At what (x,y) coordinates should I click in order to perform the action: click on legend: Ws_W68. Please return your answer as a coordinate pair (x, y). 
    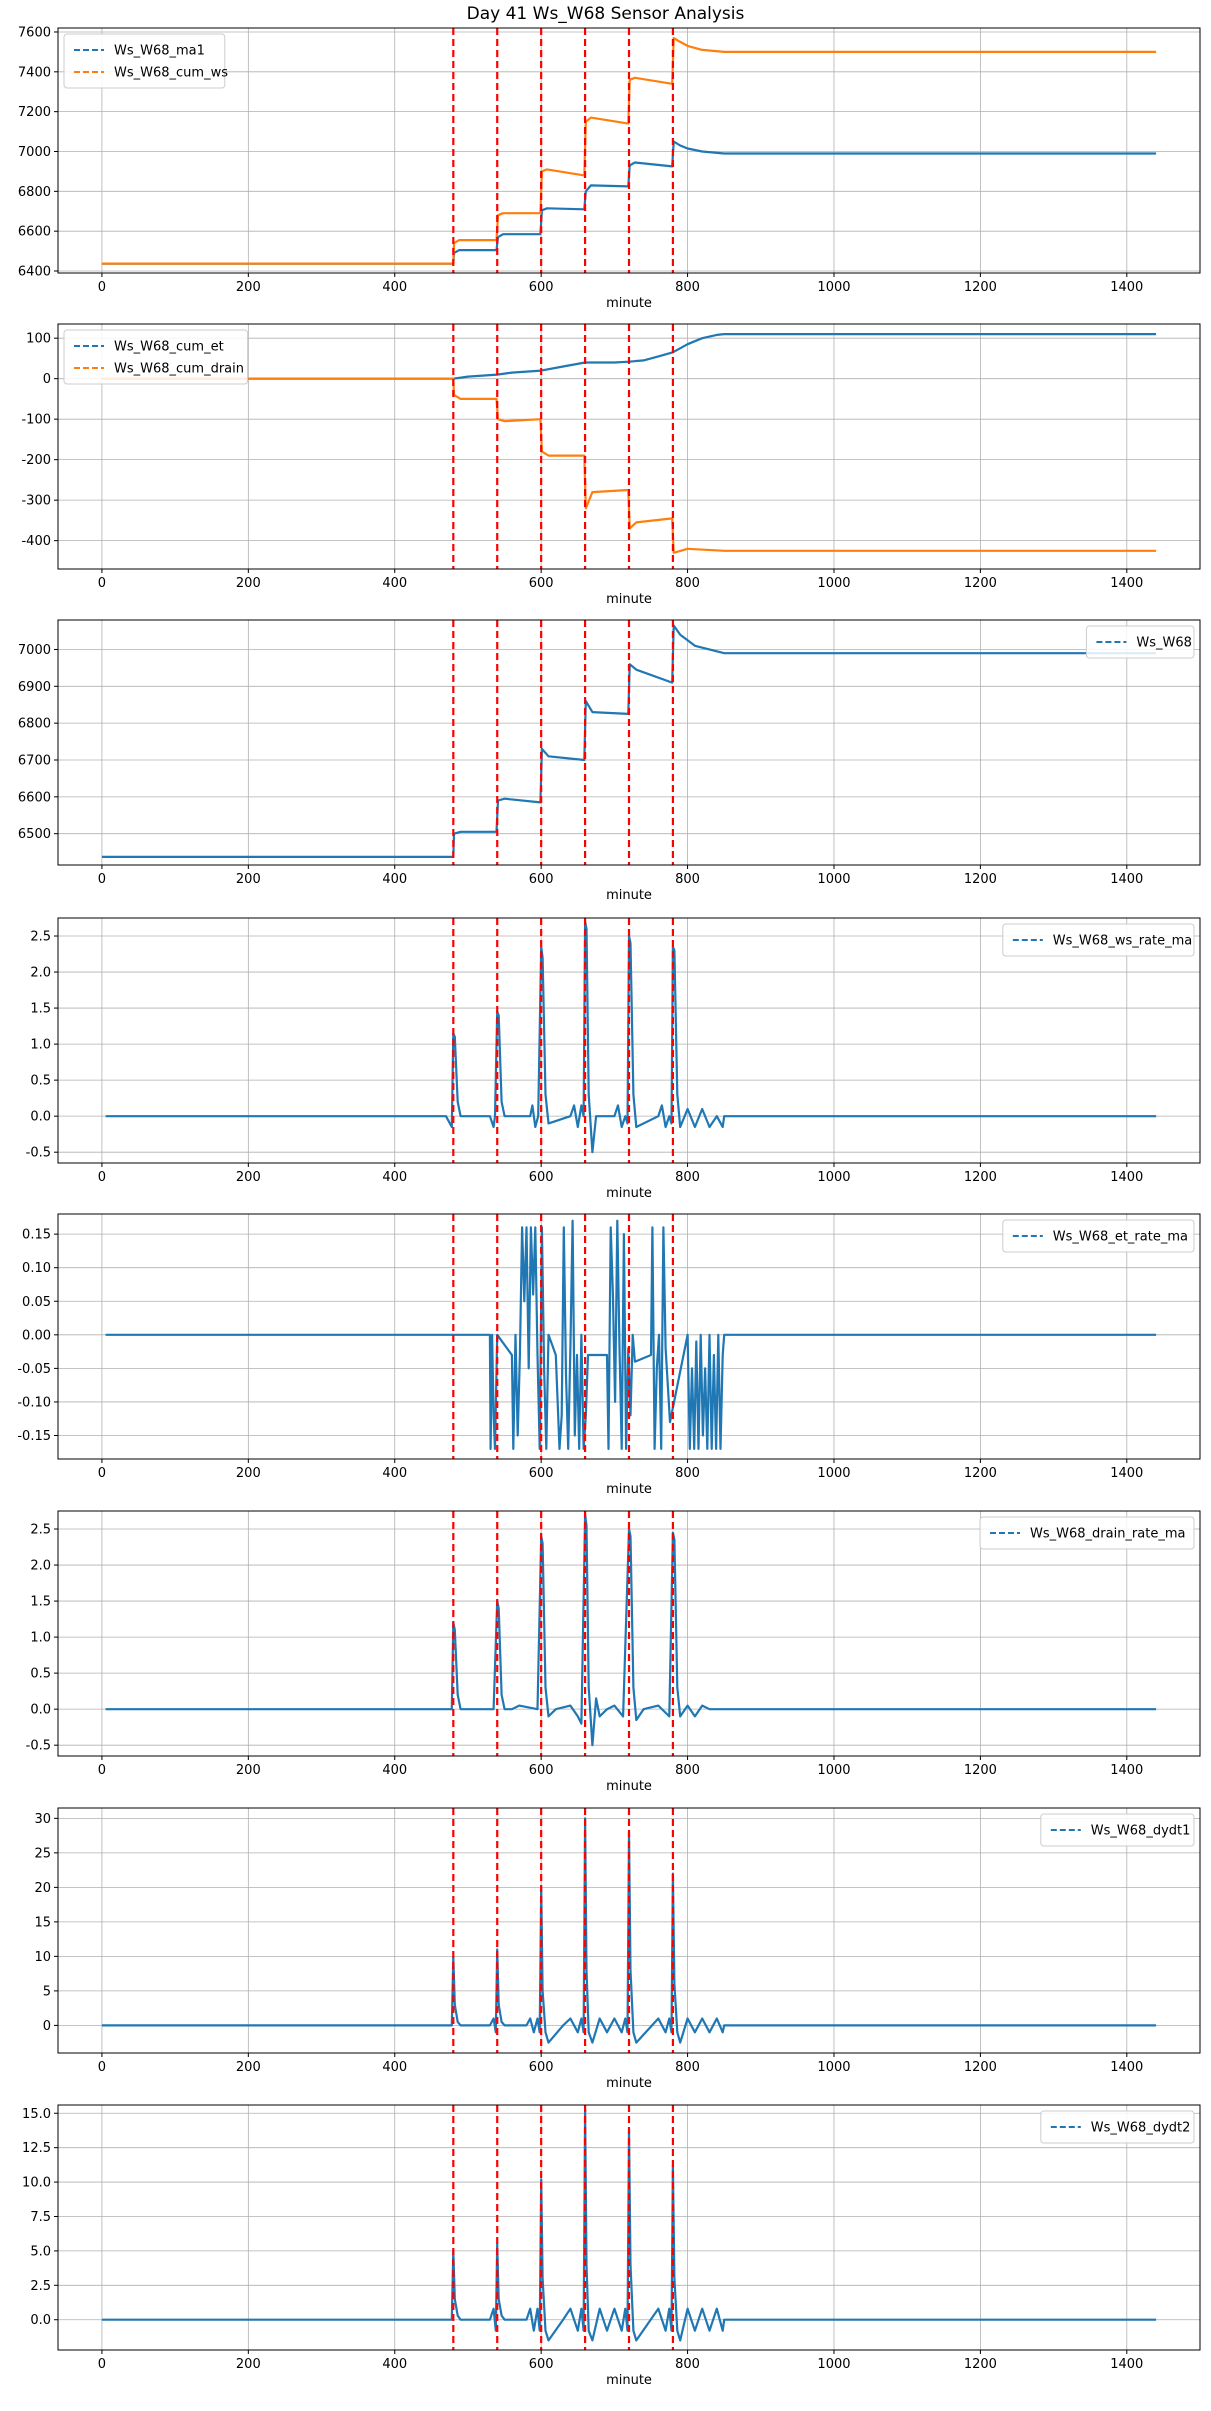
    Looking at the image, I should click on (1140, 642).